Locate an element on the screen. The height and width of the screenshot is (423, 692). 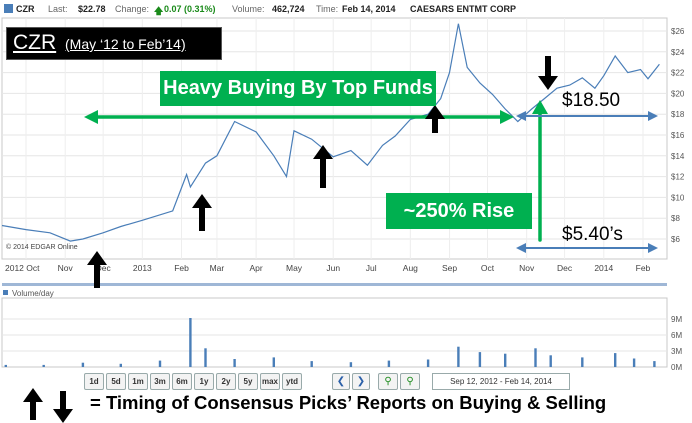
volume-y-axis: 9M 6M 3M 0M is located at coordinates (676, 343).